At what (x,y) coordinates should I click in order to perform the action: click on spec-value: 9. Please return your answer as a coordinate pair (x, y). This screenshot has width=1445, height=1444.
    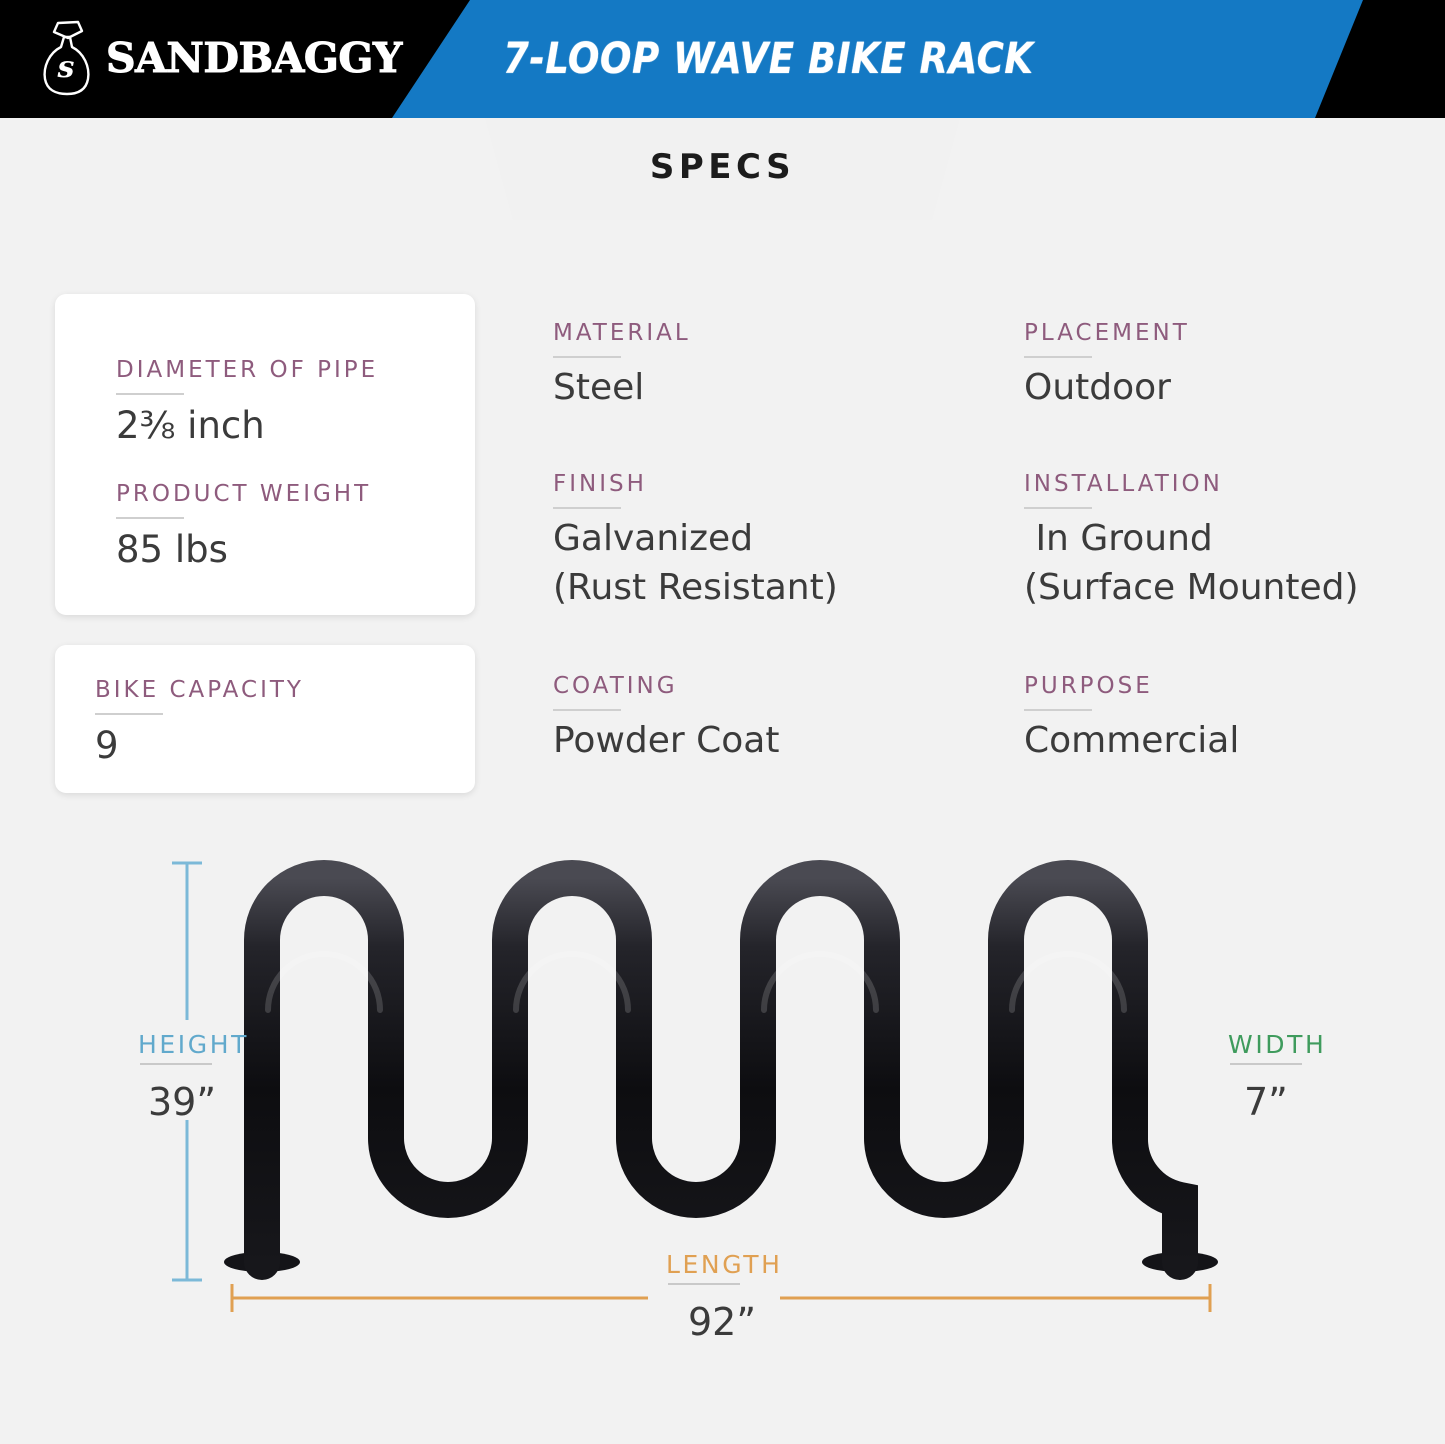
    Looking at the image, I should click on (107, 746).